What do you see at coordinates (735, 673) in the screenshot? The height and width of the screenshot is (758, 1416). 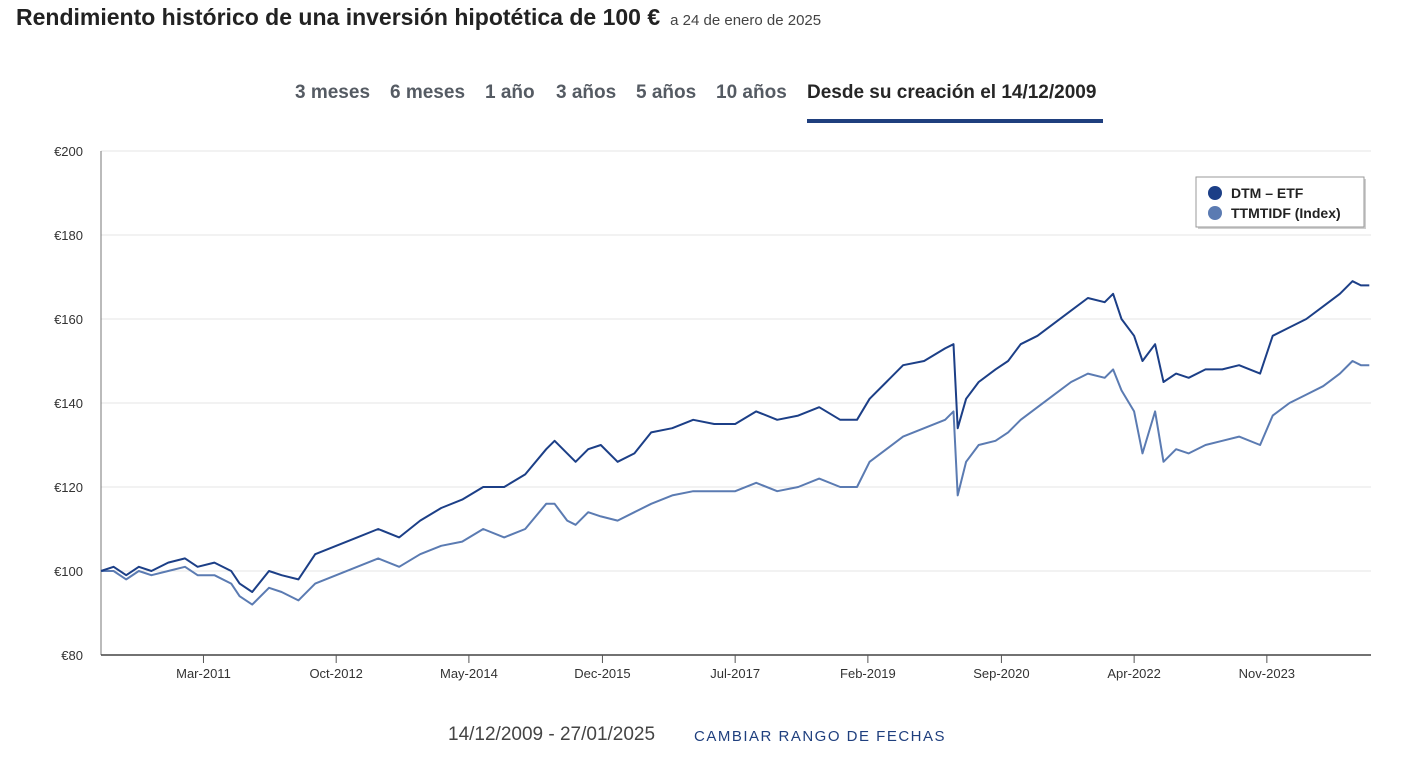 I see `x-tick-label: Jul-2017` at bounding box center [735, 673].